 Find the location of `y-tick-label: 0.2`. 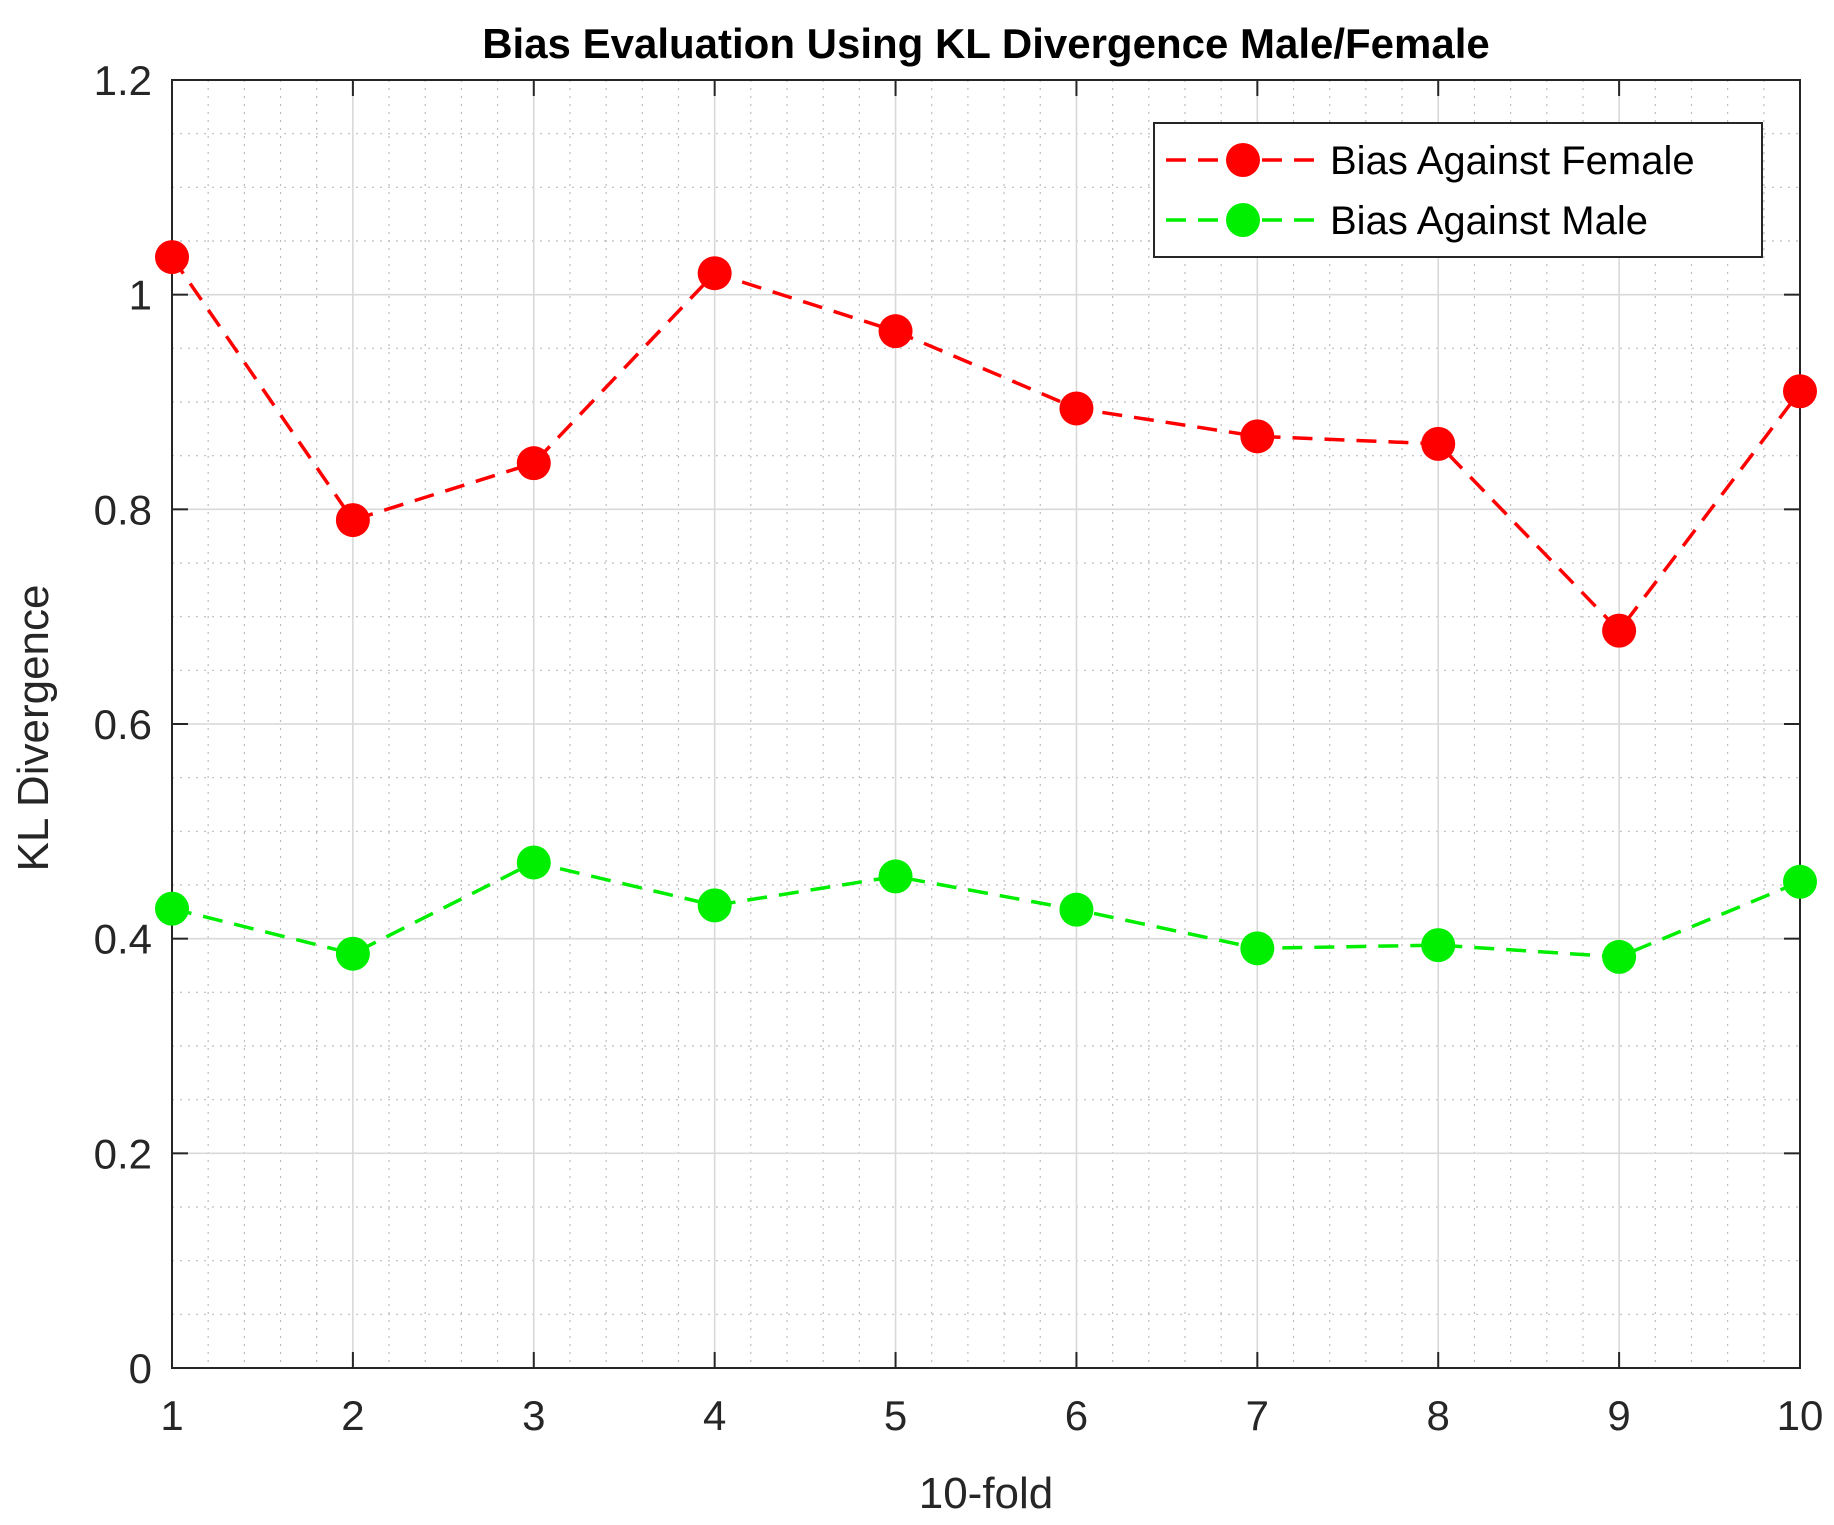

y-tick-label: 0.2 is located at coordinates (123, 1153).